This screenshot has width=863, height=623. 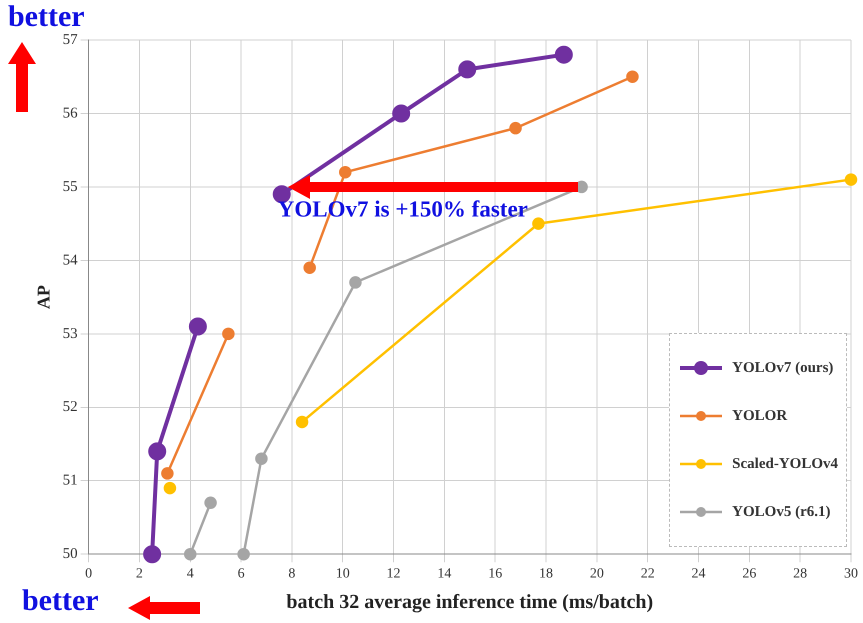 I want to click on x-tick-label: 28, so click(x=800, y=574).